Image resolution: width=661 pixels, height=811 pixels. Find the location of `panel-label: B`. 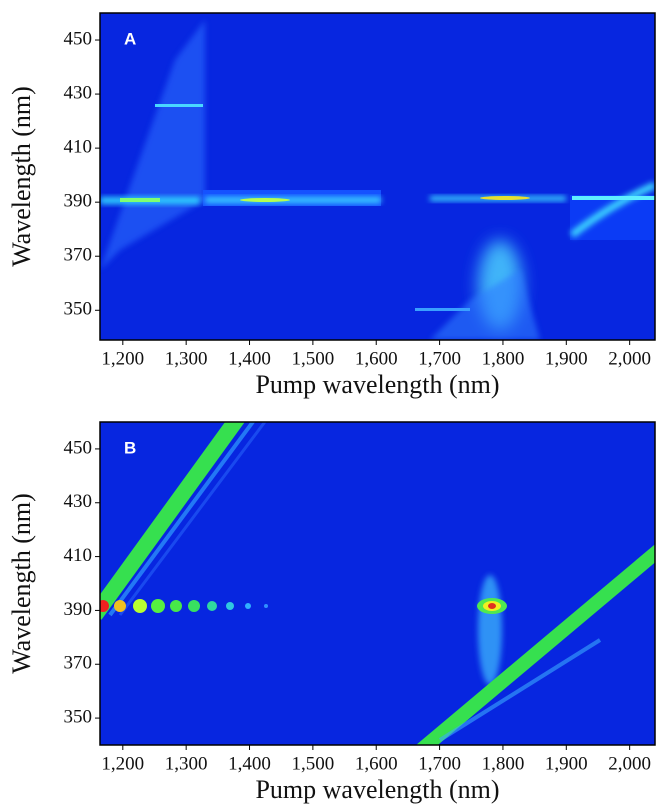

panel-label: B is located at coordinates (130, 447).